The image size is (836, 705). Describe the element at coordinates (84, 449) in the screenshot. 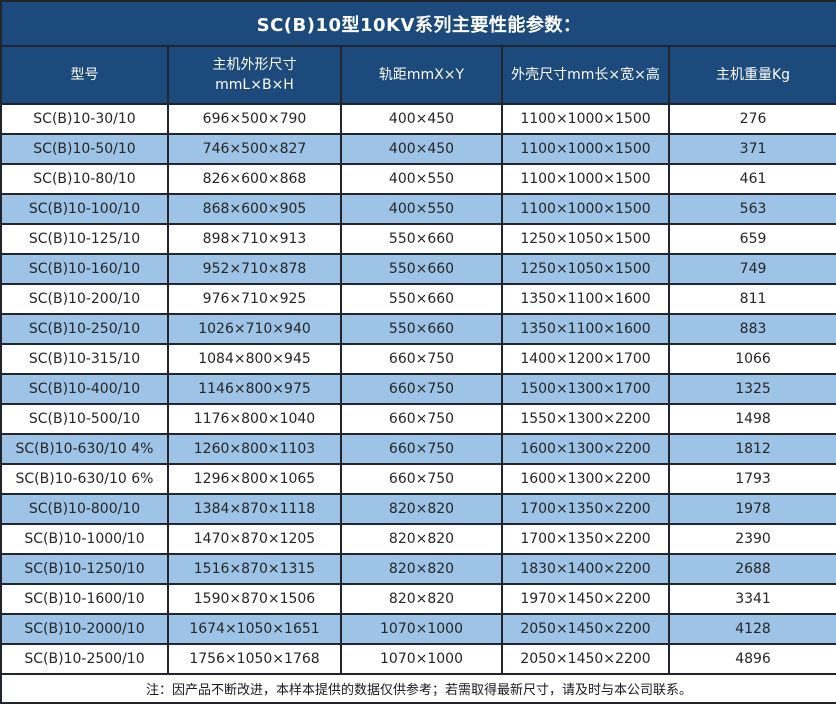

I see `cell-model: SC(B)10-630/10 4%` at that location.